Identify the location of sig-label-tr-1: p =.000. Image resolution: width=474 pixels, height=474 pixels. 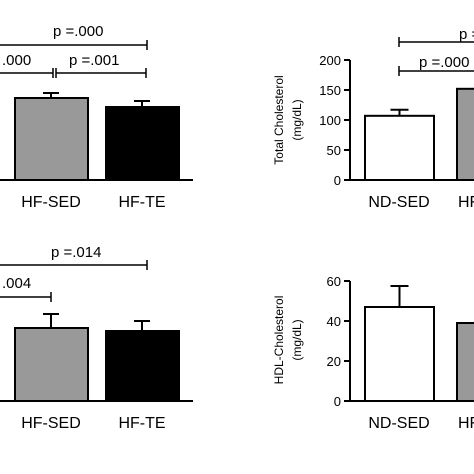
(466, 34).